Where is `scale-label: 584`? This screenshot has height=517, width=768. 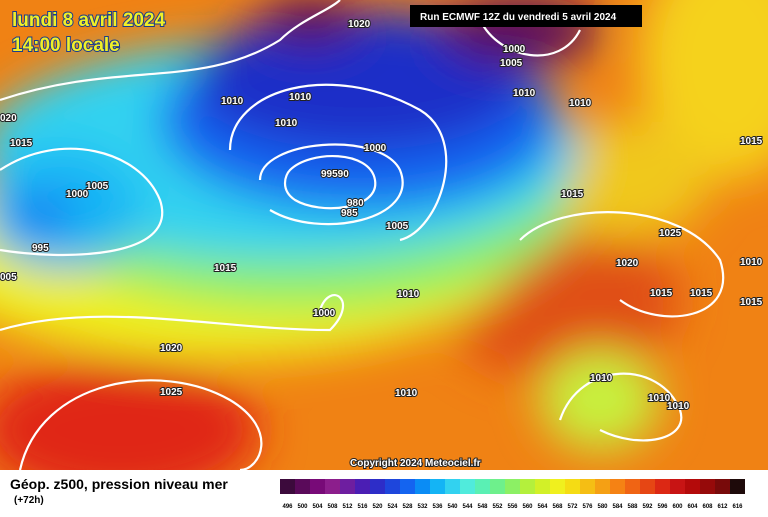 scale-label: 584 is located at coordinates (617, 507).